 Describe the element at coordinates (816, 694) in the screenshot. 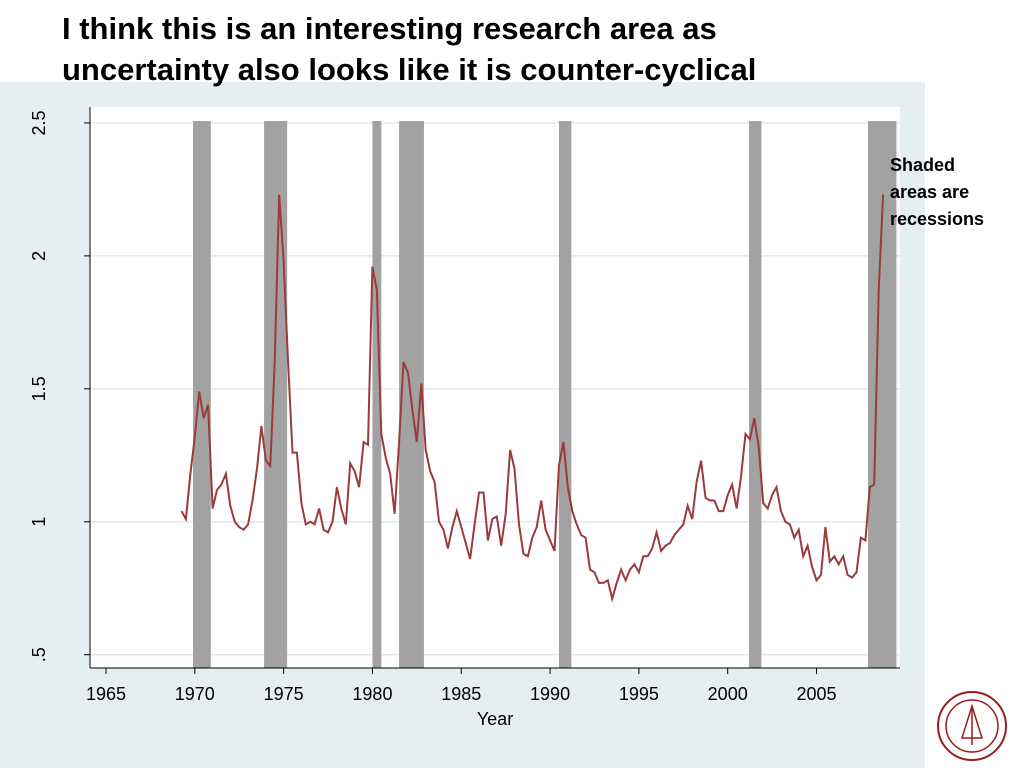

I see `x-tick-label: 2005` at that location.